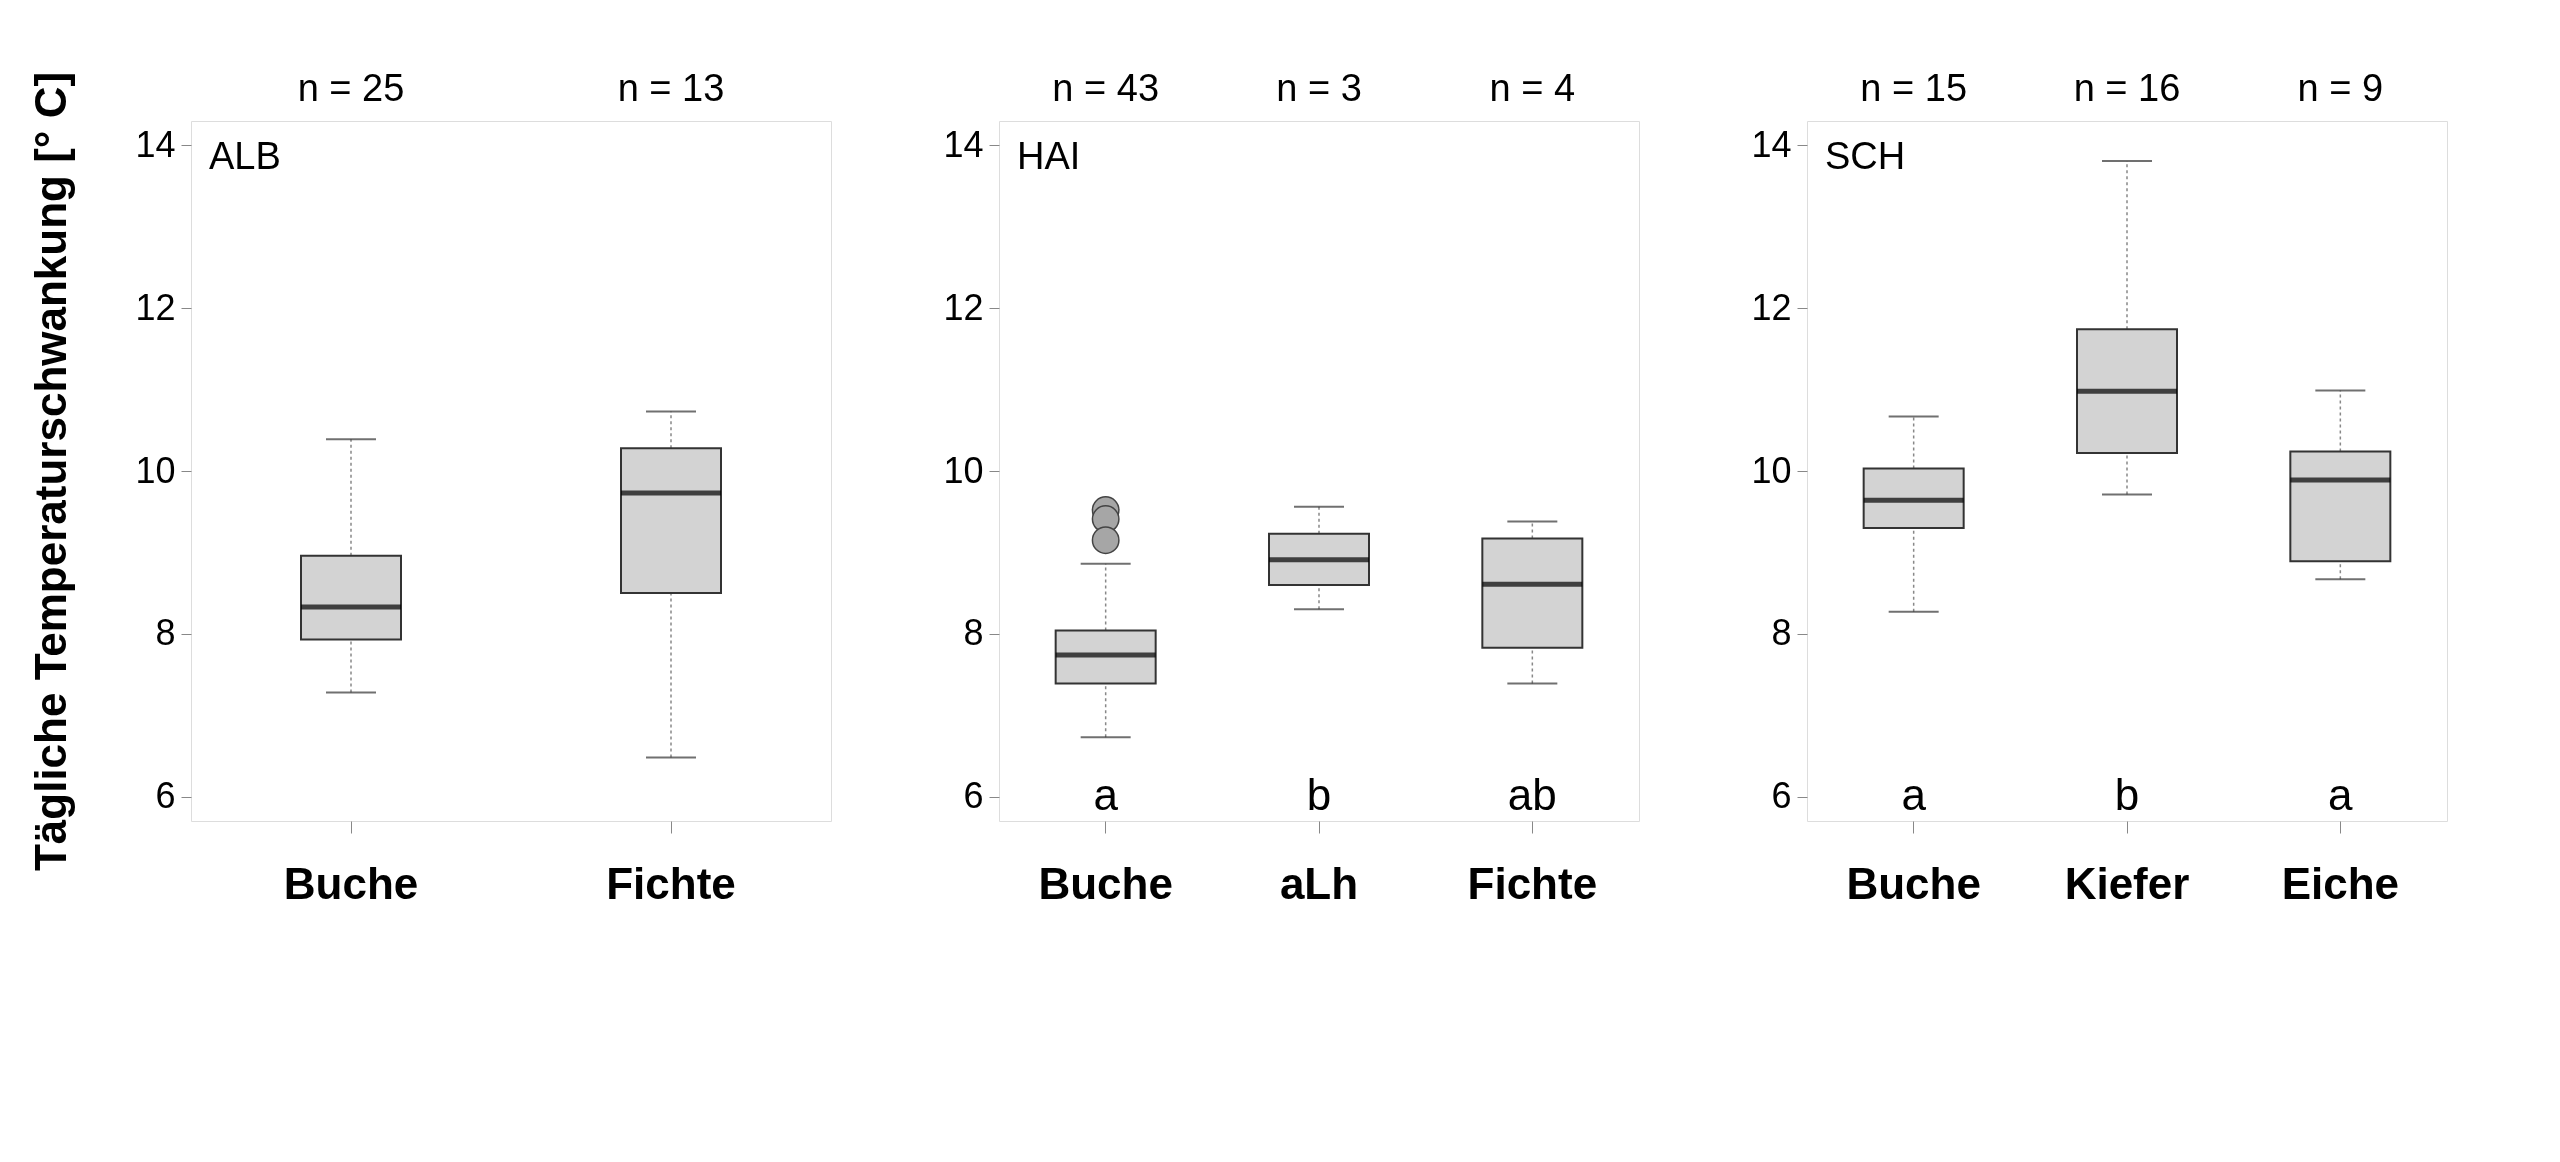 Image resolution: width=2560 pixels, height=1162 pixels. What do you see at coordinates (351, 88) in the screenshot?
I see `text: n = 25` at bounding box center [351, 88].